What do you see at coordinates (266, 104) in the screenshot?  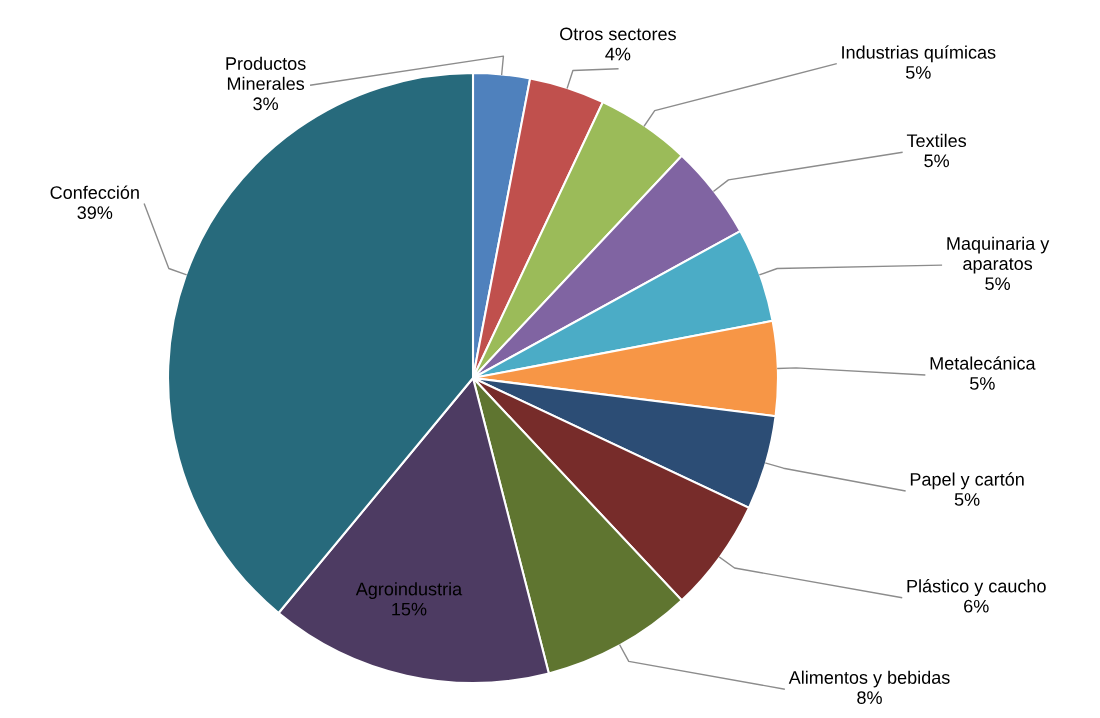 I see `data-label: 3%` at bounding box center [266, 104].